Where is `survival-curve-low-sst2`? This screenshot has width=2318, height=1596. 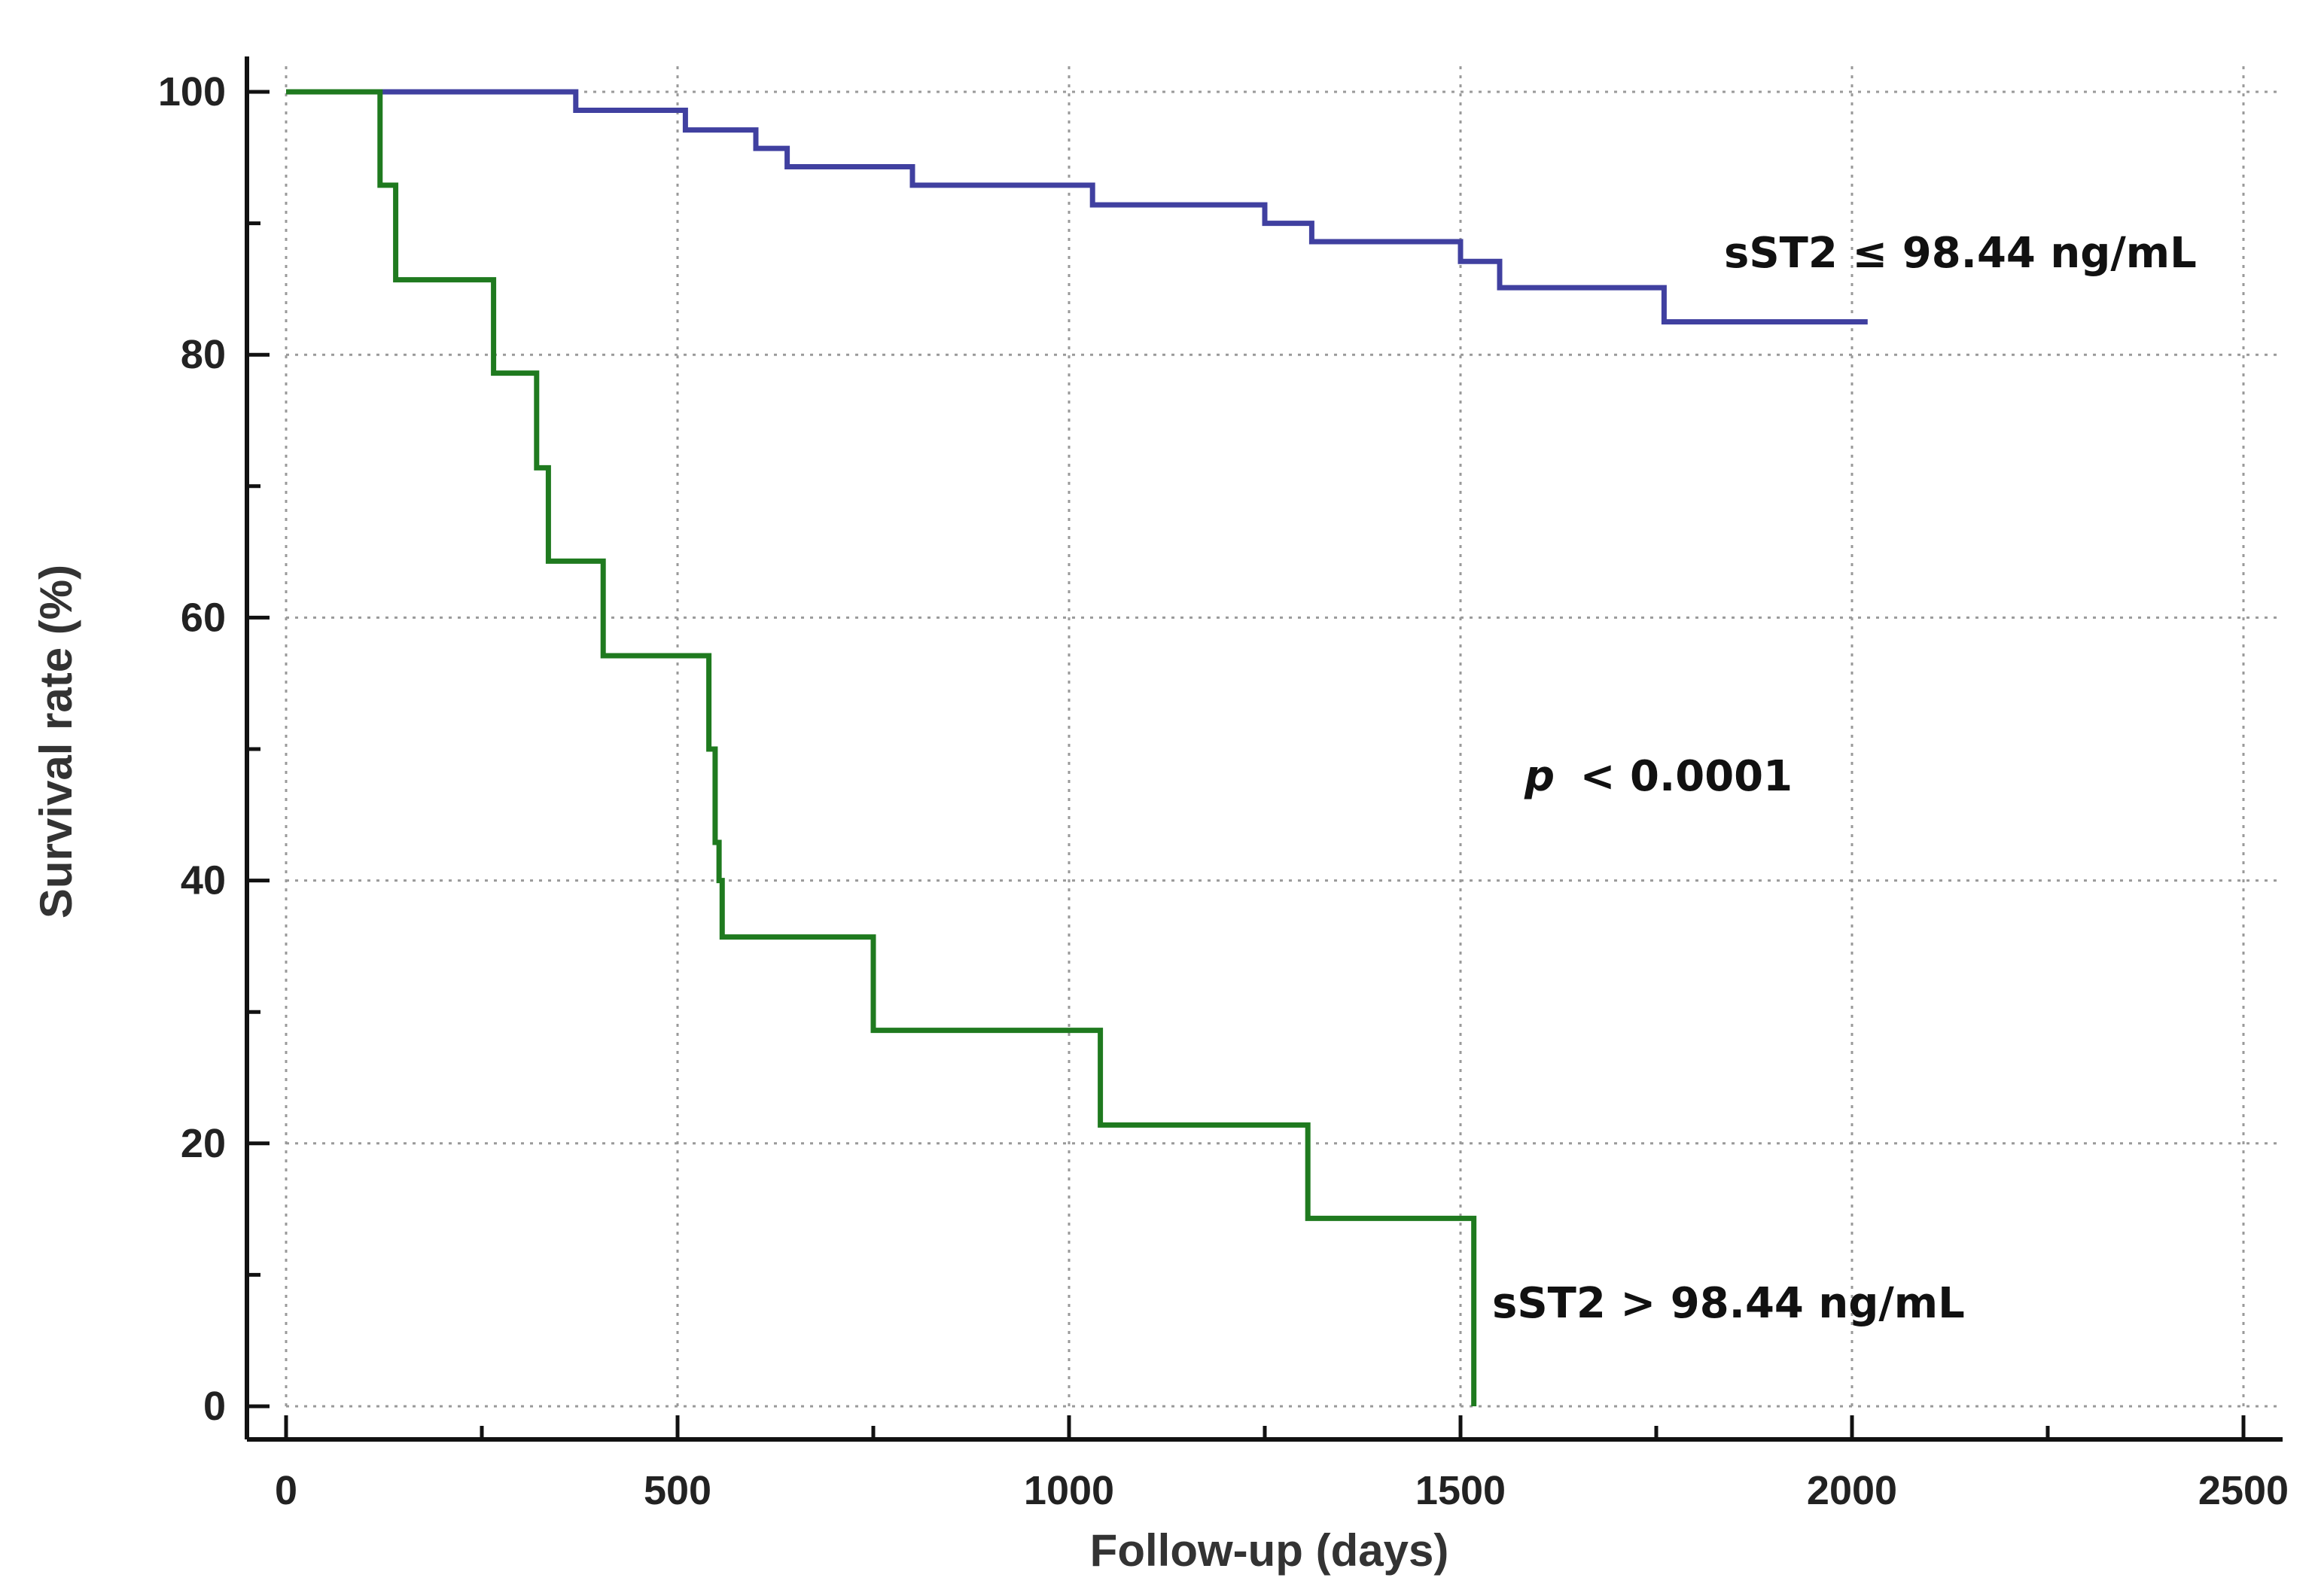
survival-curve-low-sst2 is located at coordinates (1077, 207).